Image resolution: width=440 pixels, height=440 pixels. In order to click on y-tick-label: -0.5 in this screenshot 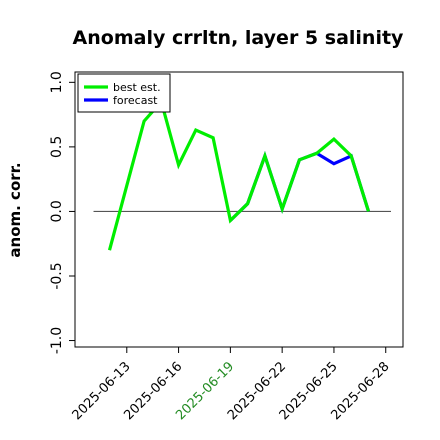, I will do `click(57, 275)`.